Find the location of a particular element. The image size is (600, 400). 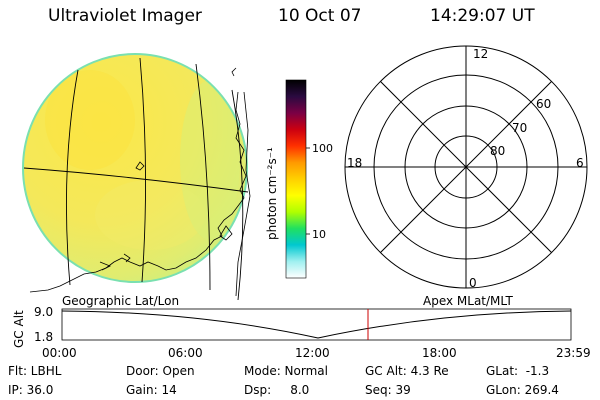

info-mode: Mode: Normal is located at coordinates (286, 371).